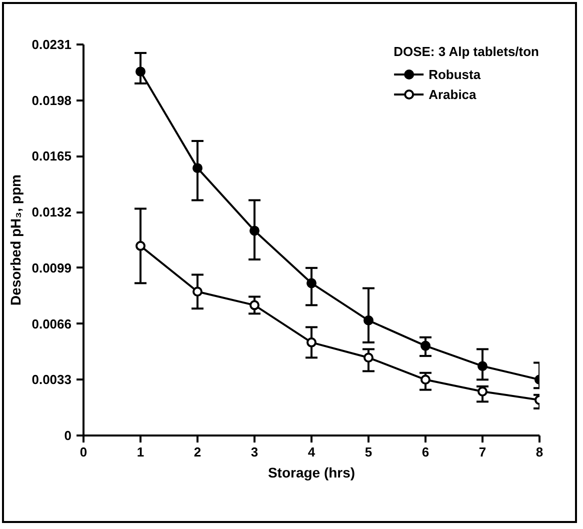 This screenshot has height=529, width=583. Describe the element at coordinates (254, 452) in the screenshot. I see `x-tick-label: 3` at that location.